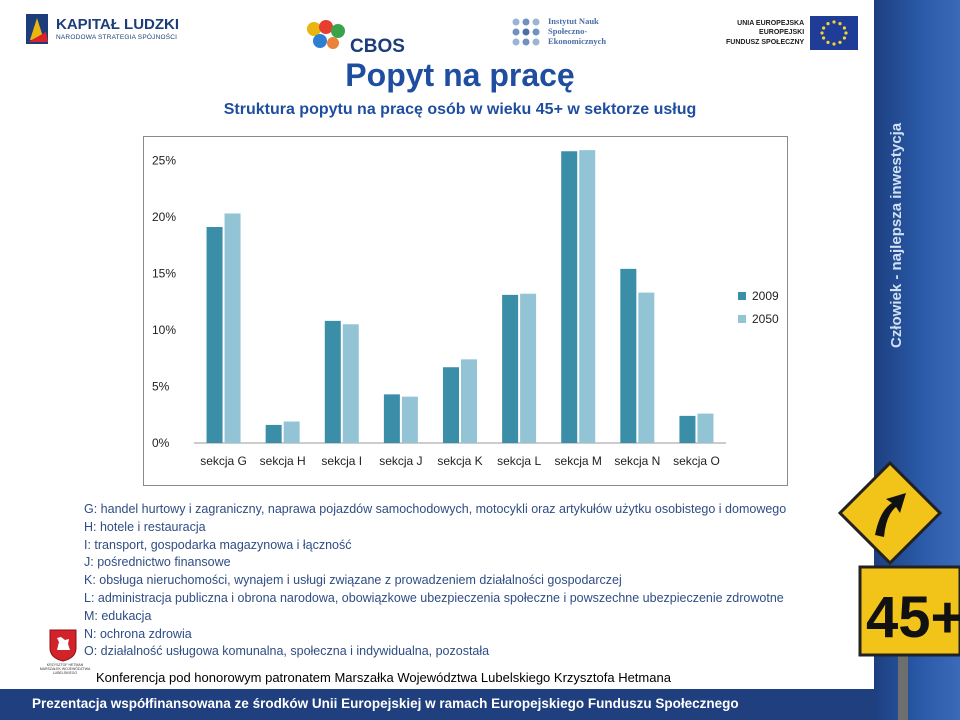  I want to click on institute-logo: Instytut Nauk Społeczno- Ekonomicznych, so click(558, 32).